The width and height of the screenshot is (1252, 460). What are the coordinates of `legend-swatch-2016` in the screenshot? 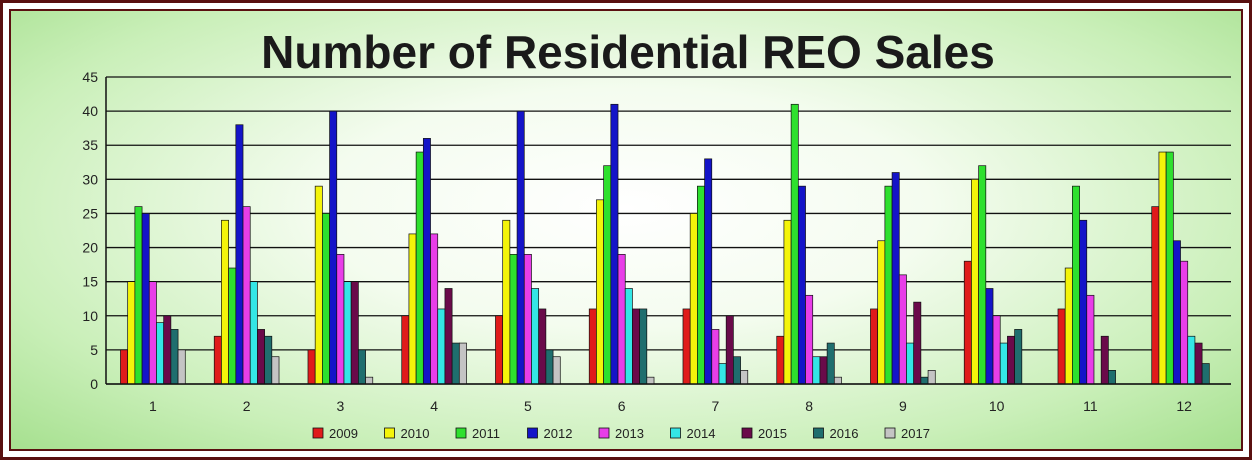 It's located at (818, 433).